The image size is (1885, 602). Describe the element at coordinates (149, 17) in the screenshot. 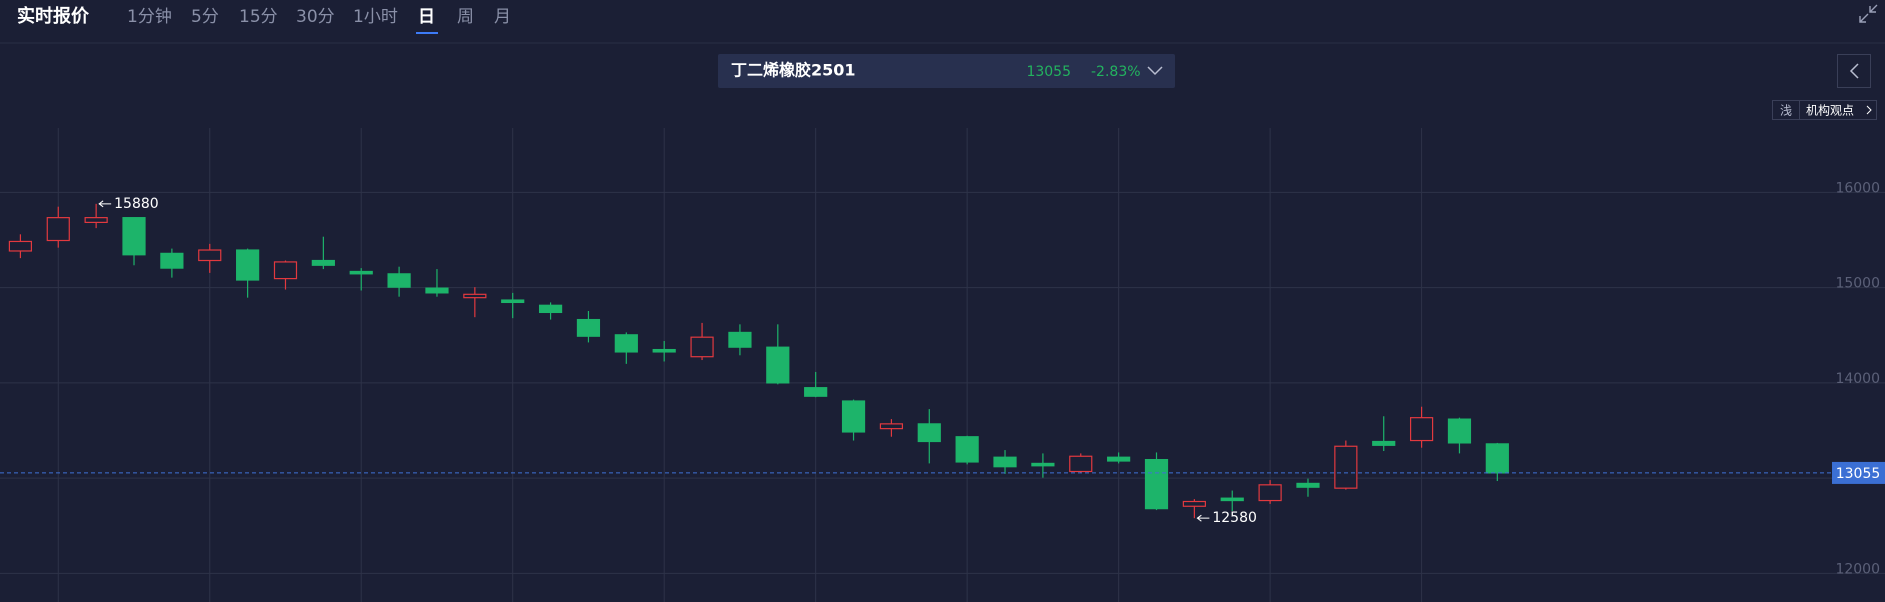

I see `tab: 1分钟` at that location.